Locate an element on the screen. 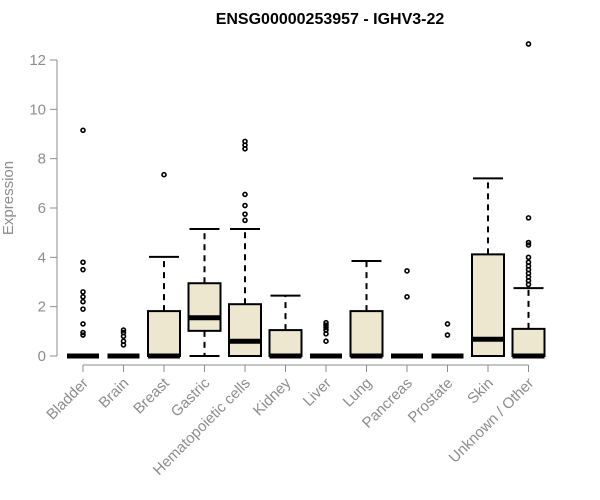 The height and width of the screenshot is (500, 600). y-tick-label: 8 is located at coordinates (42, 159).